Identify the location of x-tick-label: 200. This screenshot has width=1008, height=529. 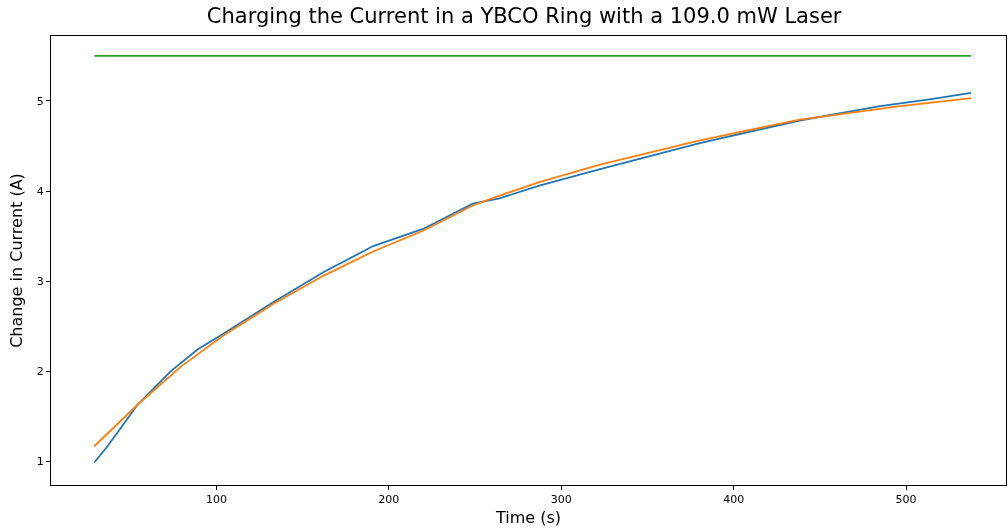
(389, 500).